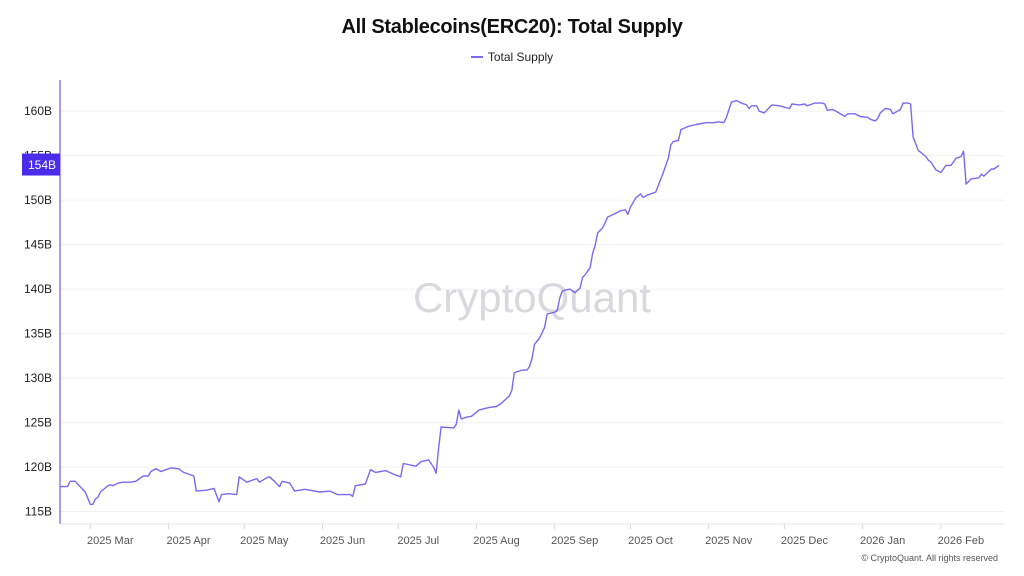 Image resolution: width=1024 pixels, height=576 pixels. Describe the element at coordinates (961, 541) in the screenshot. I see `x-tick-label: 2026 Feb` at that location.